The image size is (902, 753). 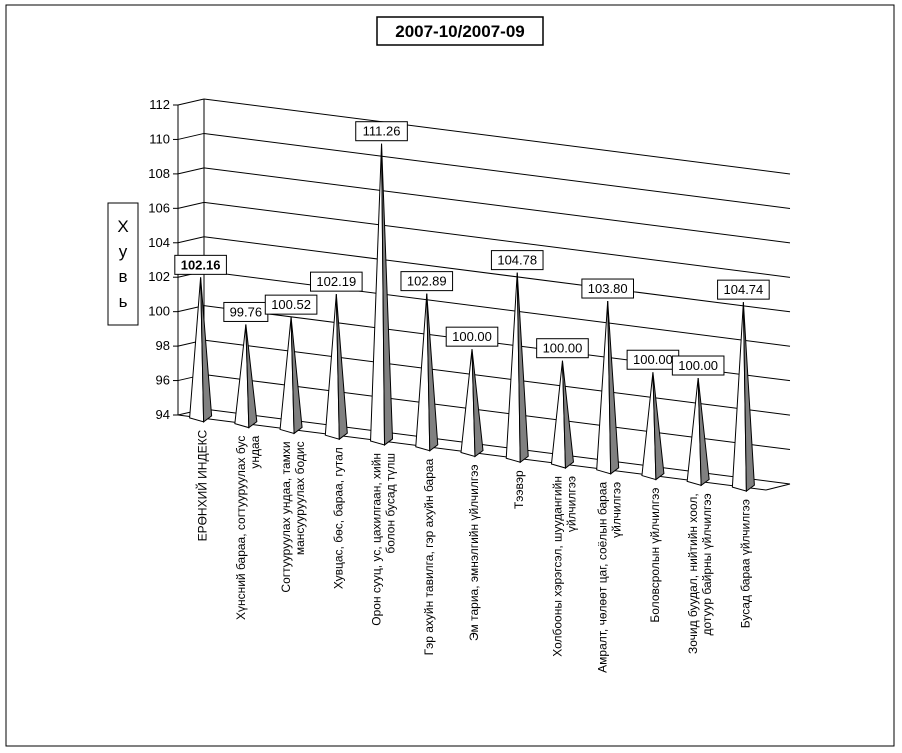 What do you see at coordinates (163, 380) in the screenshot?
I see `y-tick-label: 96` at bounding box center [163, 380].